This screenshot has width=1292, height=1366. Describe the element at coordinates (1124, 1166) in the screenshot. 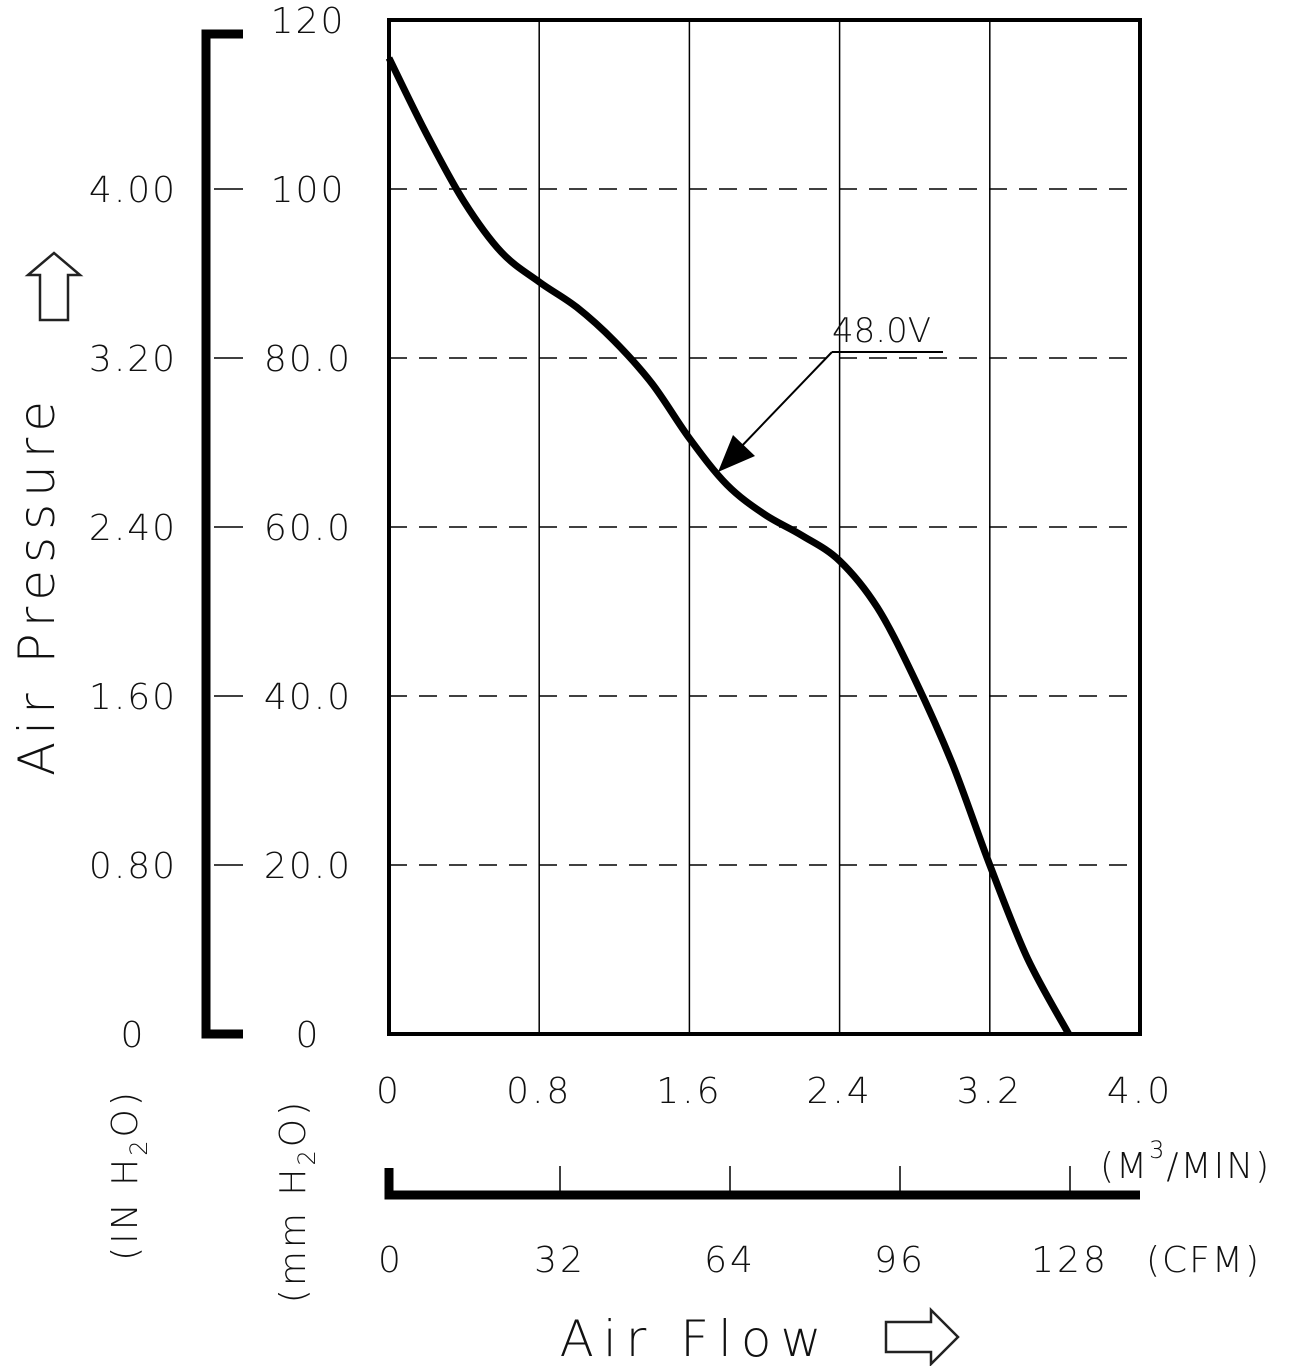

I see `x-primary-unit-part-a: (M` at that location.